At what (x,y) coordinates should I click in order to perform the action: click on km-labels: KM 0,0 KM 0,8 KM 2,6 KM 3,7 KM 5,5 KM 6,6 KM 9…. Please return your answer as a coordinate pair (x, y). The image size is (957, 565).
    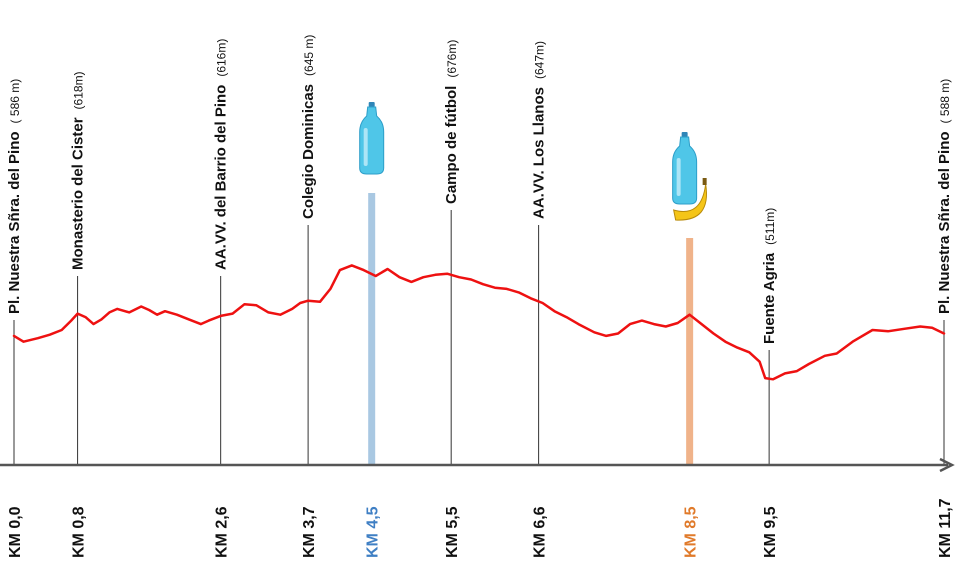
    Looking at the image, I should click on (480, 528).